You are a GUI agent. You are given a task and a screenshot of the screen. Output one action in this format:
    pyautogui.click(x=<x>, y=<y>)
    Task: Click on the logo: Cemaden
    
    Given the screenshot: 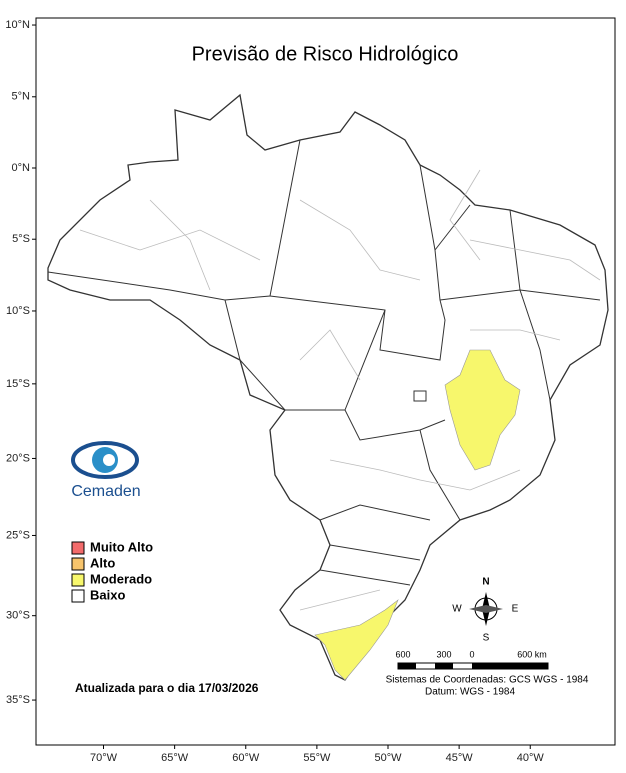 What is the action you would take?
    pyautogui.click(x=106, y=470)
    